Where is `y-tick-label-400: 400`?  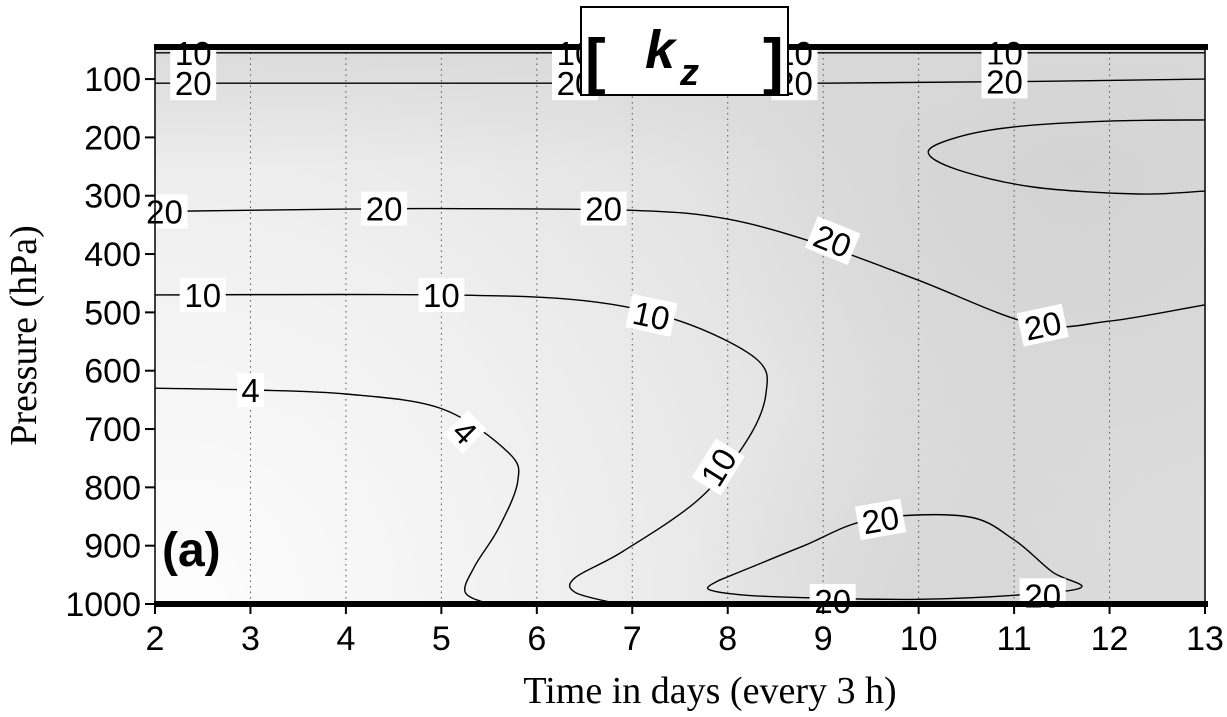 y-tick-label-400: 400 is located at coordinates (112, 255).